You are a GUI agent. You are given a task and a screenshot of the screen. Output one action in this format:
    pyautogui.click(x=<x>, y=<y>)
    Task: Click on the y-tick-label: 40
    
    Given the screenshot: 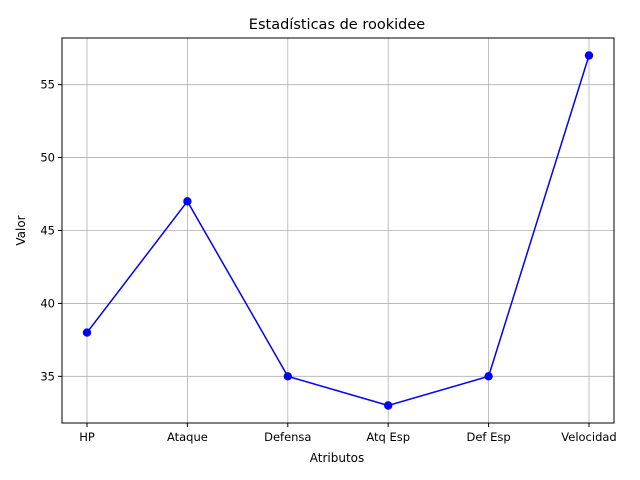 What is the action you would take?
    pyautogui.click(x=47, y=303)
    